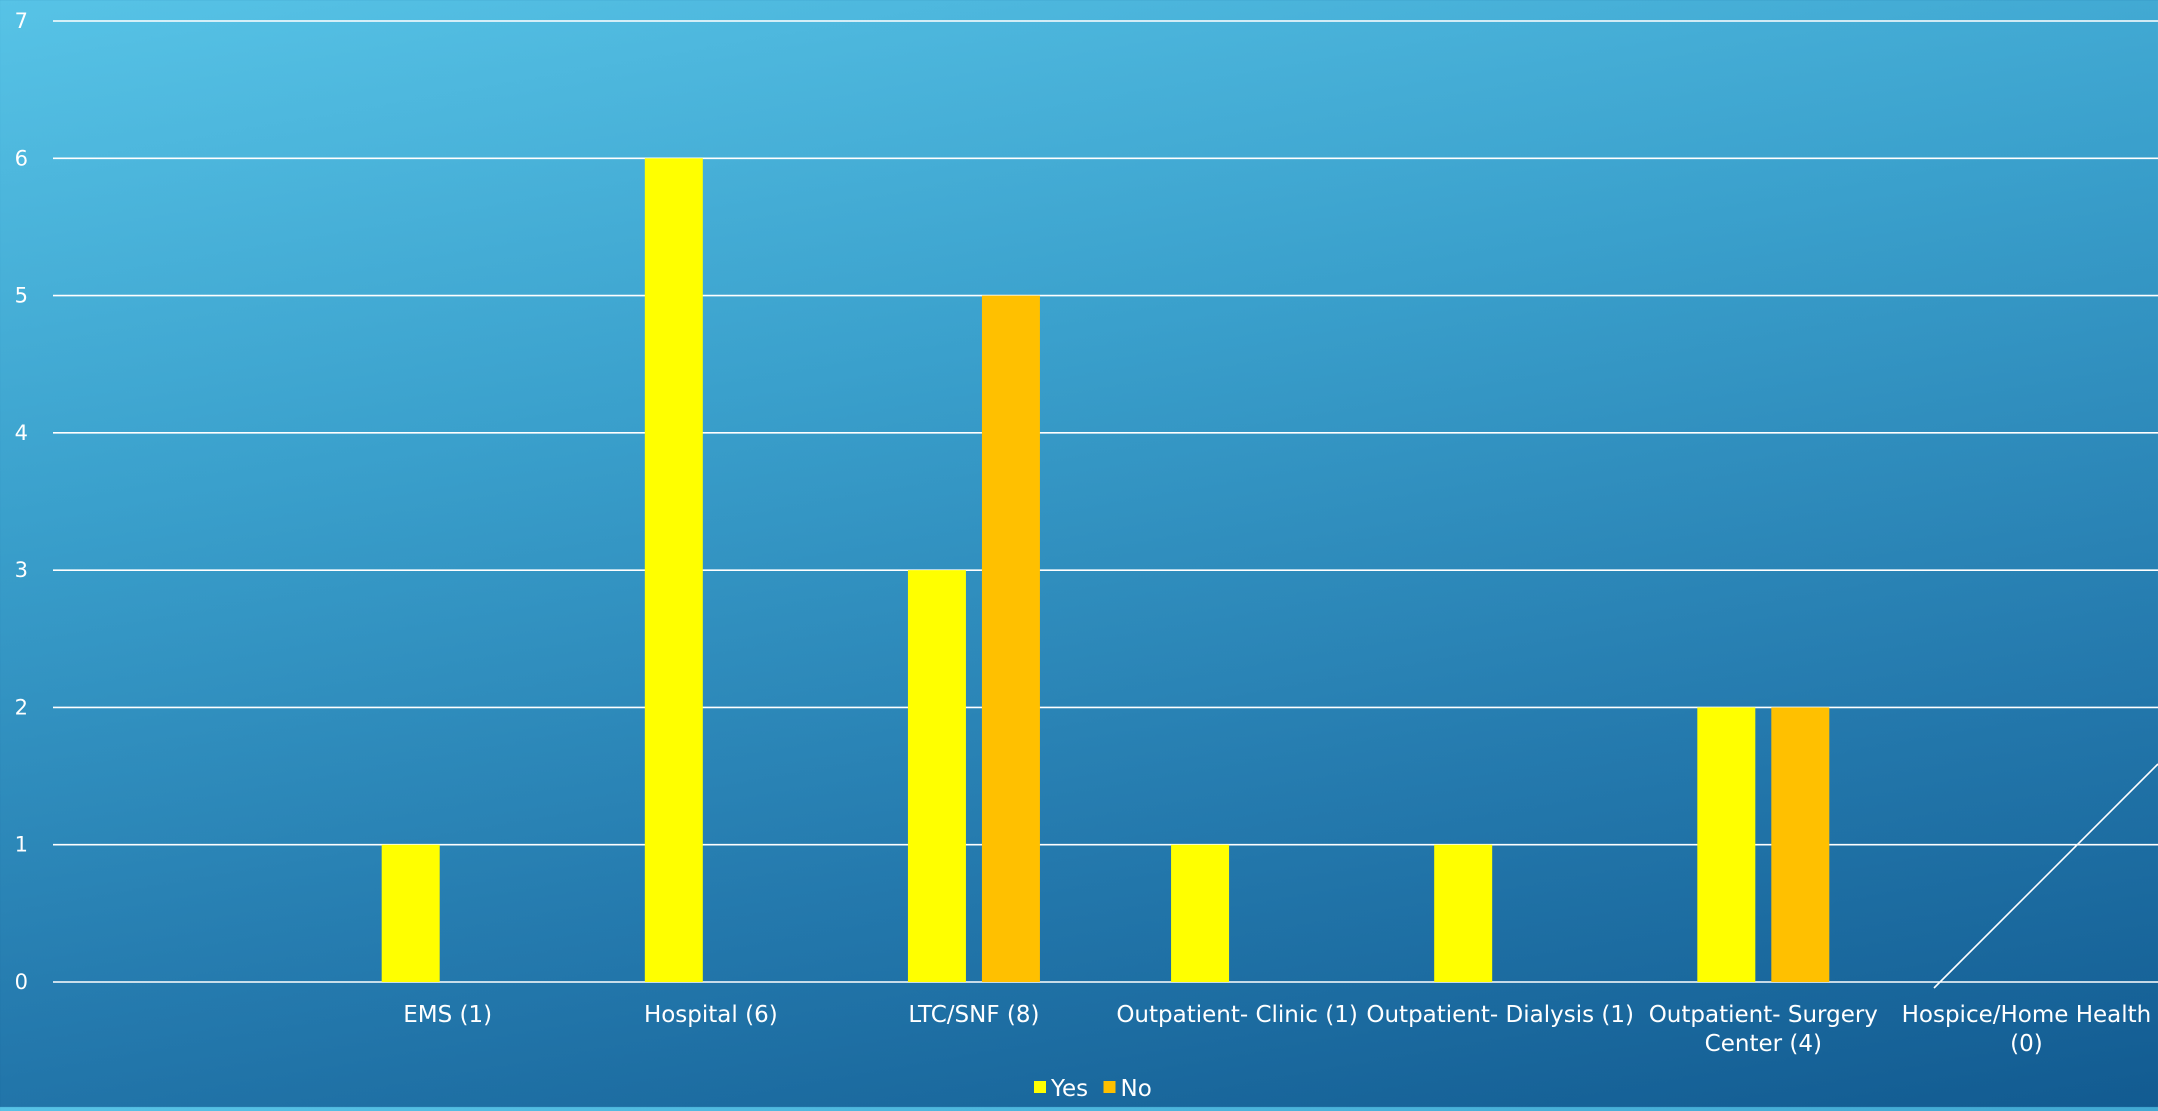 This screenshot has width=2158, height=1111. I want to click on y-tick-label: 1, so click(21, 845).